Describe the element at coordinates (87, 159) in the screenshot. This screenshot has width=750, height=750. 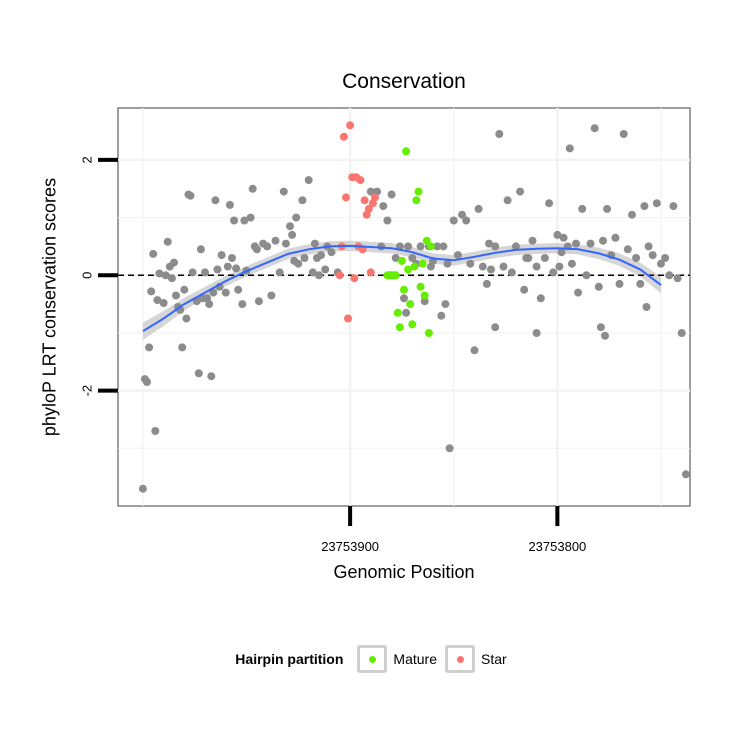
I see `y-tick-label: 2` at that location.